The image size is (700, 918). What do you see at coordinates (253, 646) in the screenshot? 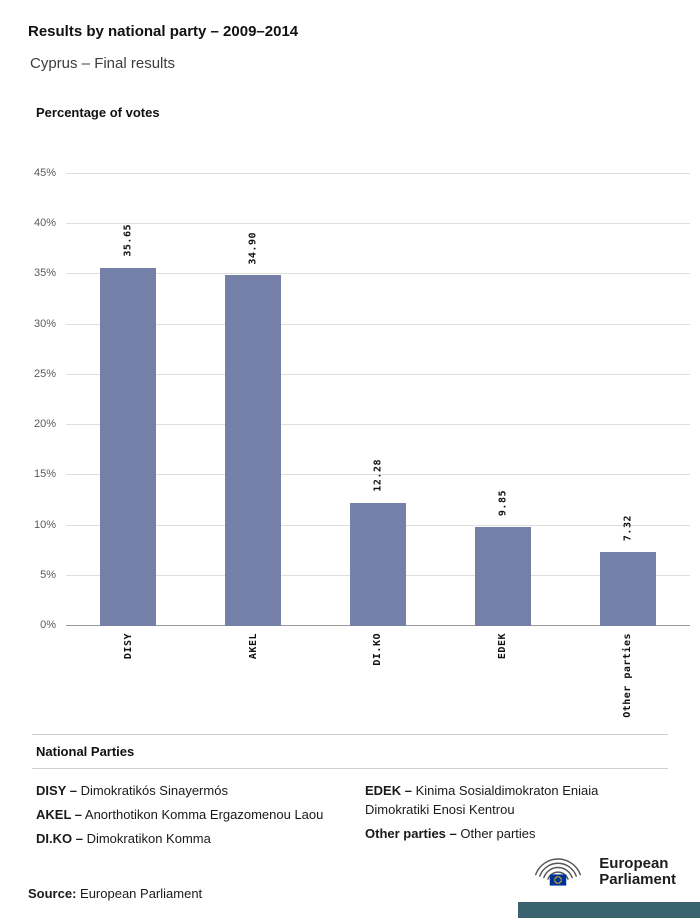
I see `x-tick-label: AKEL` at bounding box center [253, 646].